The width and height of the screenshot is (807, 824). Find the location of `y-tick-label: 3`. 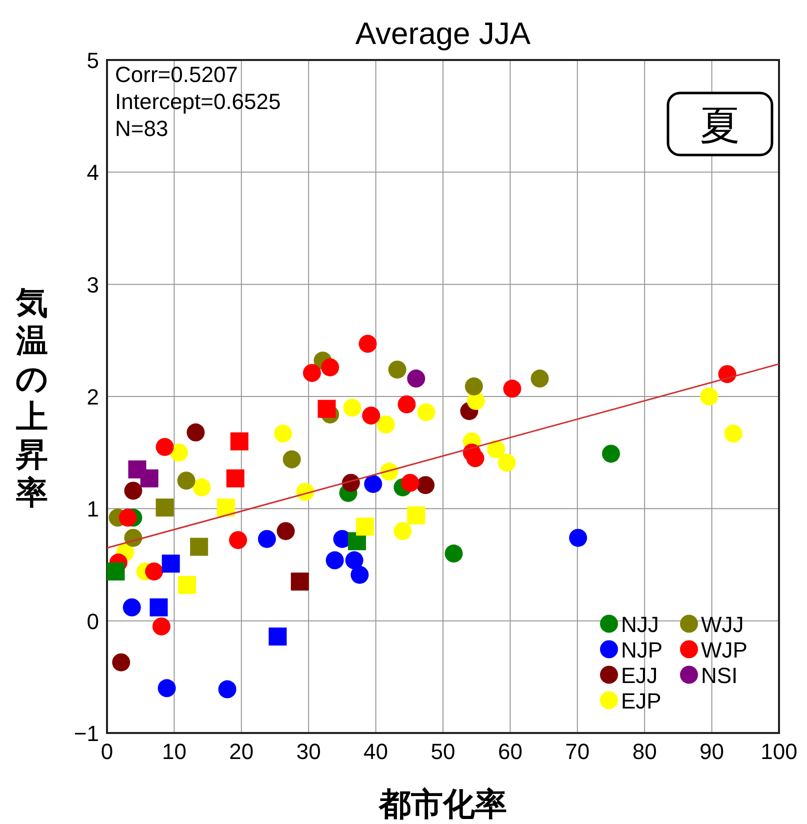

y-tick-label: 3 is located at coordinates (92, 285).